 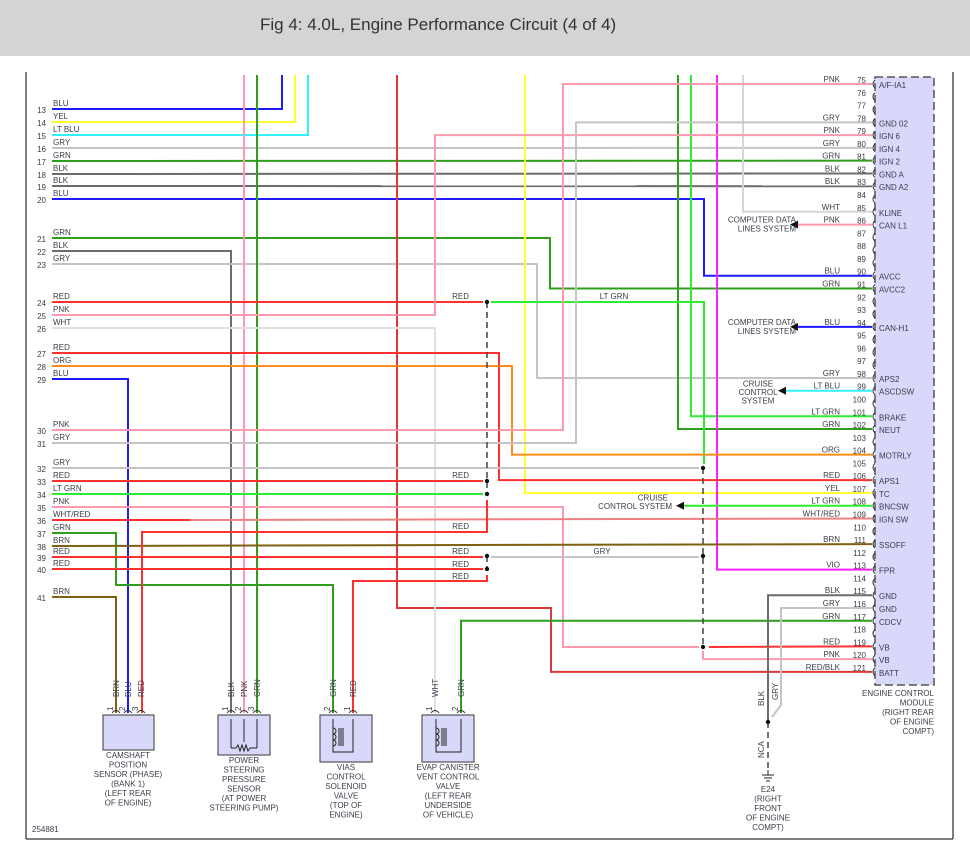 I want to click on ecm-pin-name: BNCSW, so click(x=894, y=507).